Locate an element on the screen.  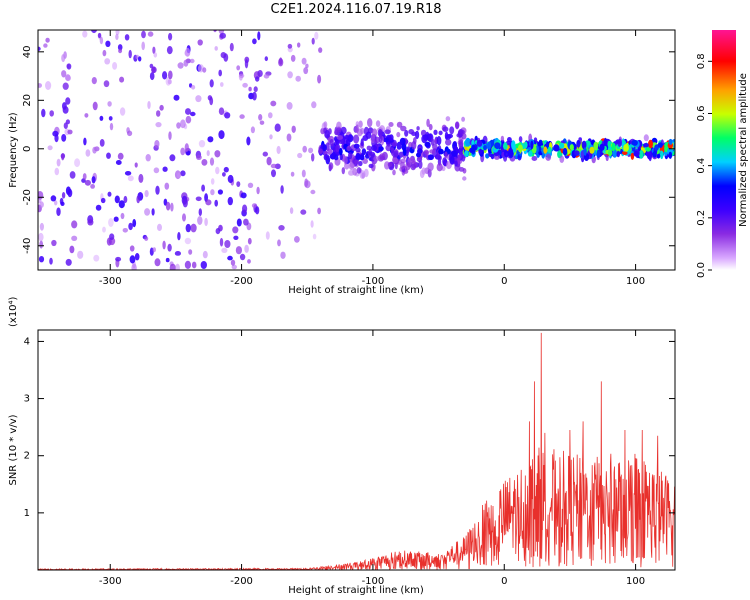
snr-y-axis-label: SNR (10 * v/v) is located at coordinates (13, 449).